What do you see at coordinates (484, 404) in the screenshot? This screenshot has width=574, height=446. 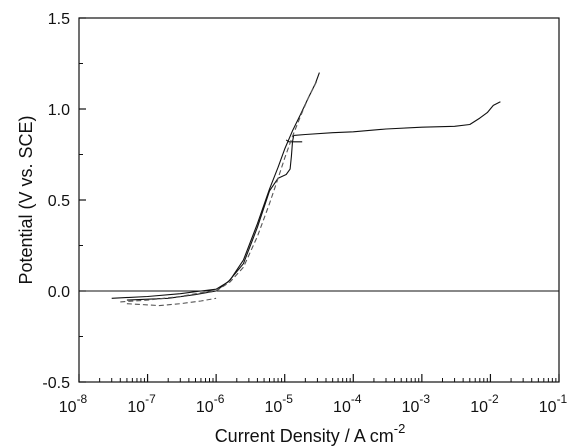 I see `x-tick-label: 10⁻²` at bounding box center [484, 404].